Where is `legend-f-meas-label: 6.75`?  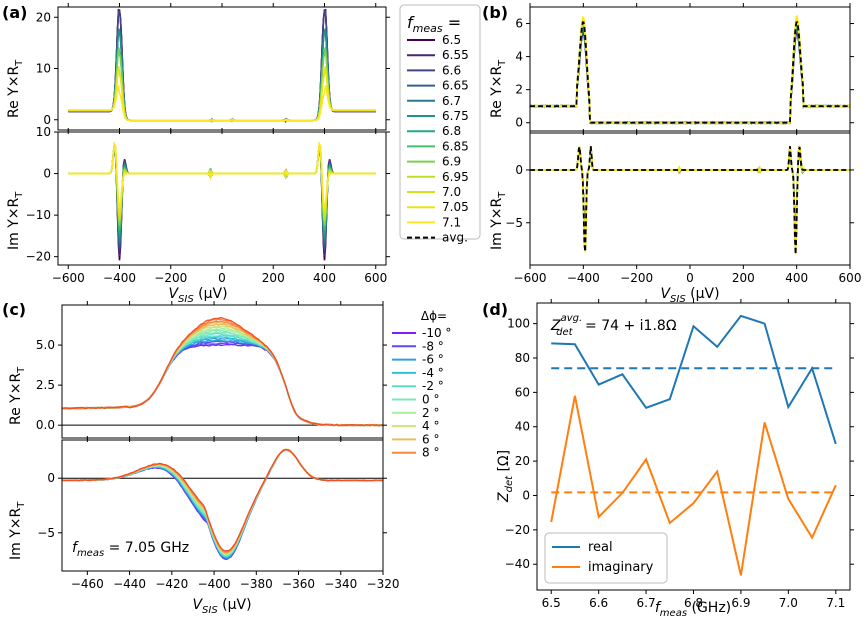
legend-f-meas-label: 6.75 is located at coordinates (455, 116).